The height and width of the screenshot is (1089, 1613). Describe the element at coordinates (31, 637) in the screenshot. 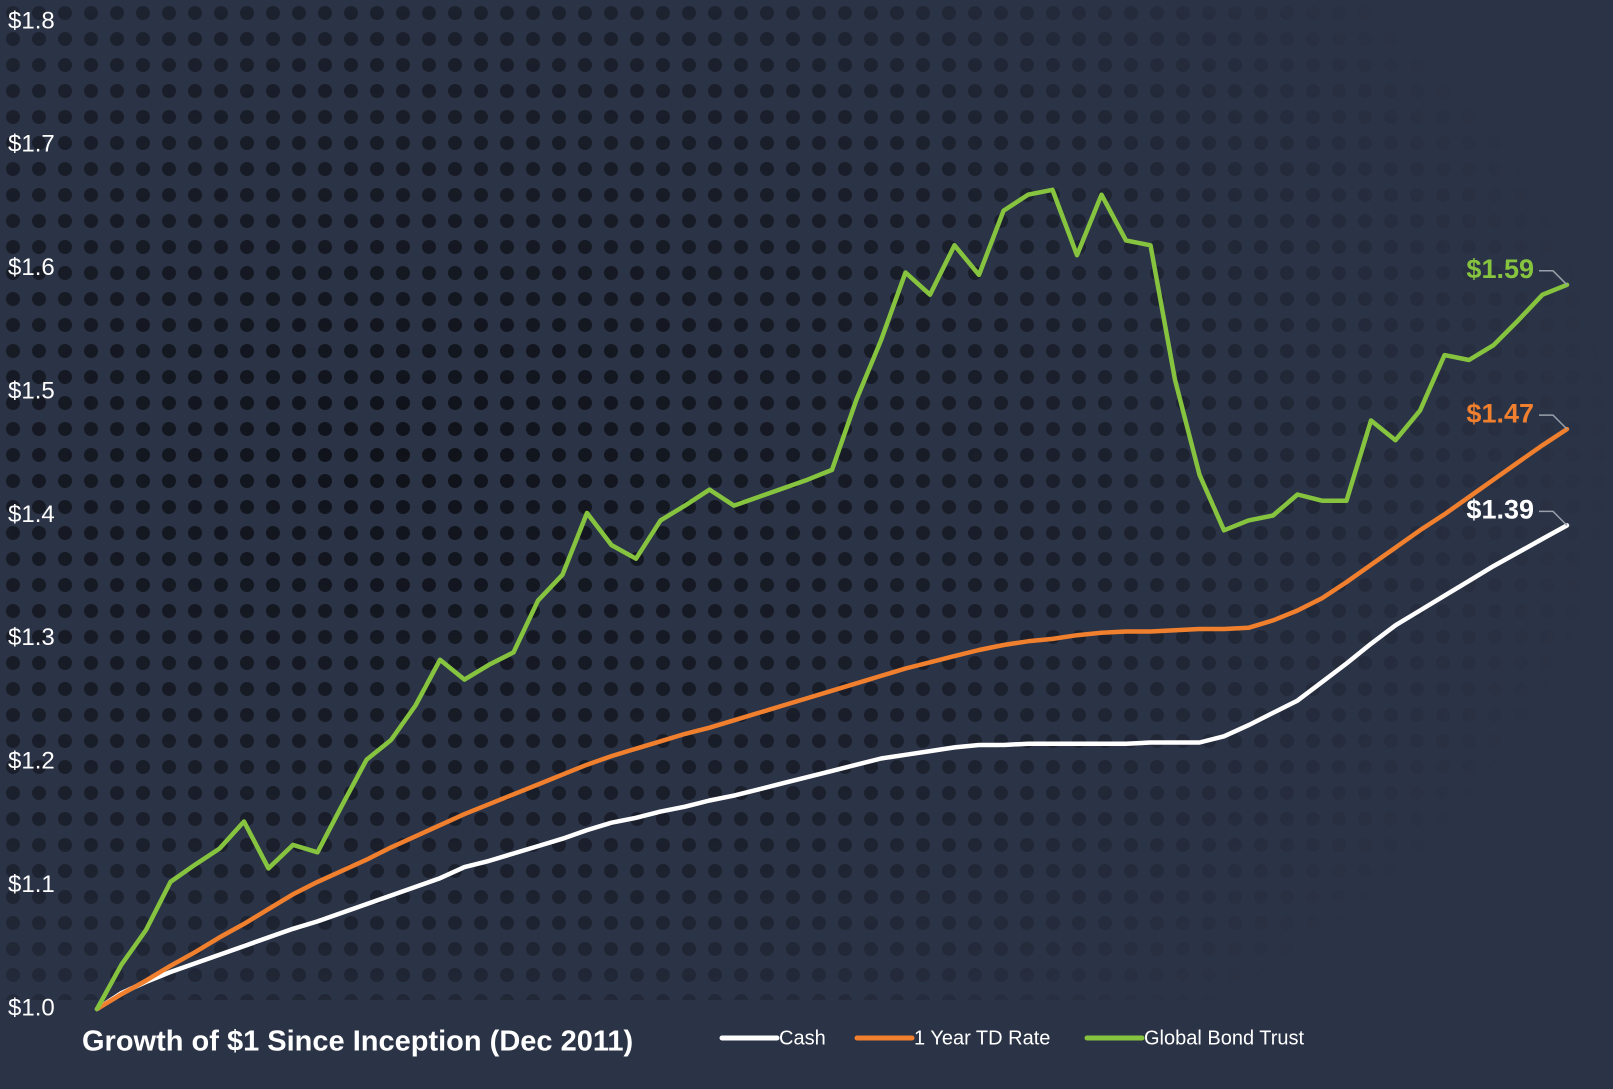

I see `y-tick-label: $1.3` at that location.